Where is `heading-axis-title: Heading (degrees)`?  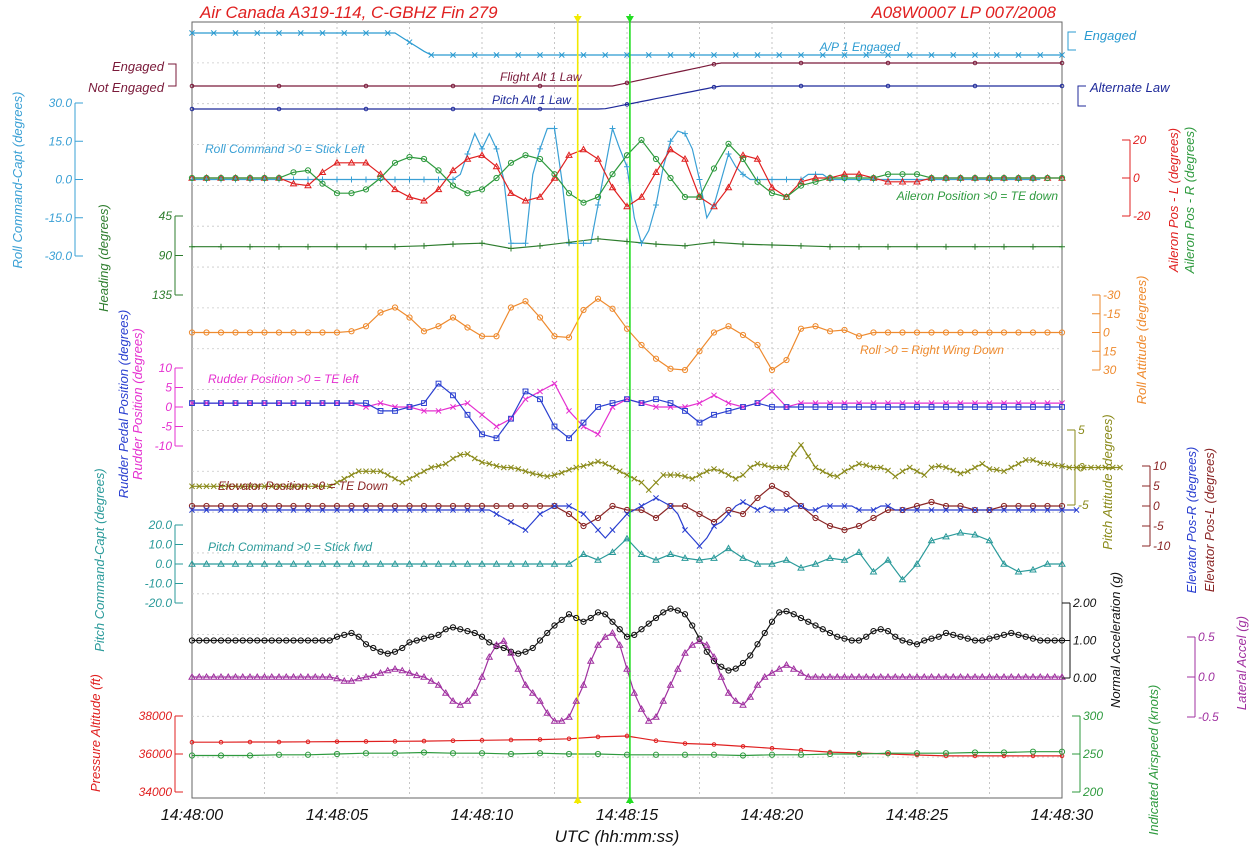
heading-axis-title: Heading (degrees) is located at coordinates (103, 258).